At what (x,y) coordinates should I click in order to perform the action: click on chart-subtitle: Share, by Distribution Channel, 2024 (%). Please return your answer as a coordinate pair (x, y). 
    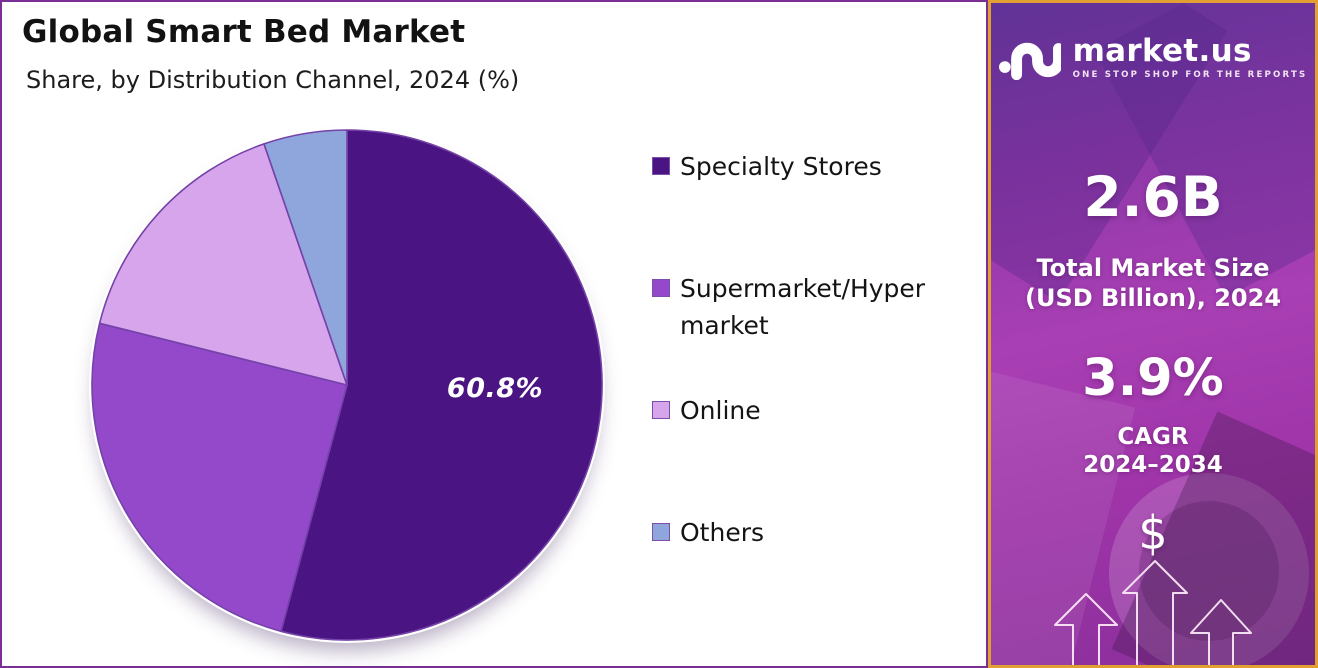
    Looking at the image, I should click on (273, 80).